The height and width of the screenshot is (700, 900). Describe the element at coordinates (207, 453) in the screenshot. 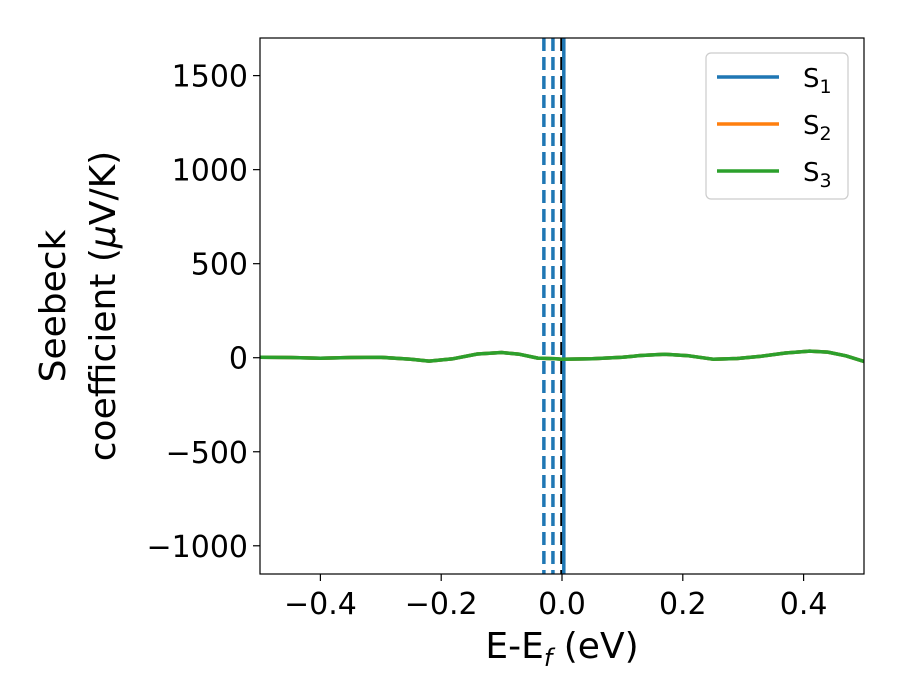

I see `y-tick-label: −500` at that location.